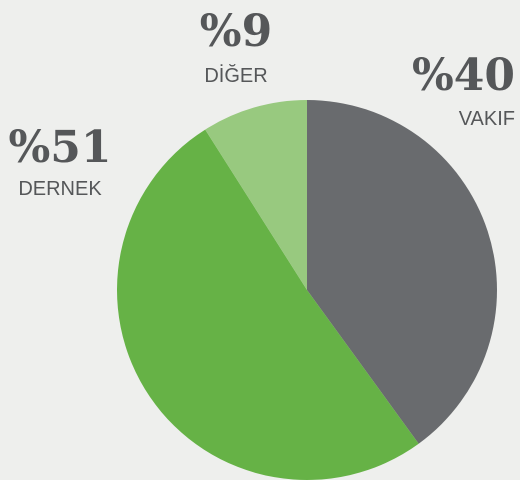 This screenshot has height=480, width=520. Describe the element at coordinates (256, 195) in the screenshot. I see `pie-slice` at that location.